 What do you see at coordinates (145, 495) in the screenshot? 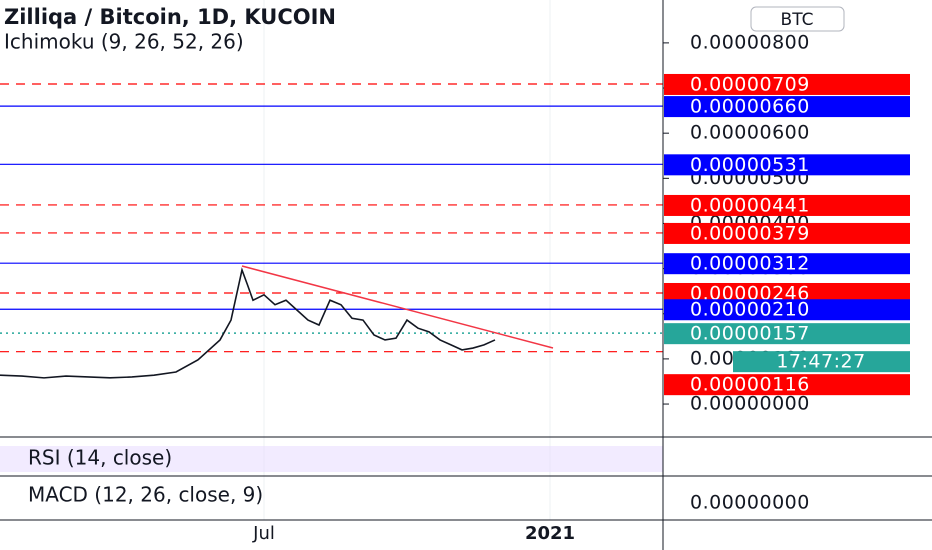
I see `macd-label: MACD (12, 26, close, 9)` at bounding box center [145, 495].